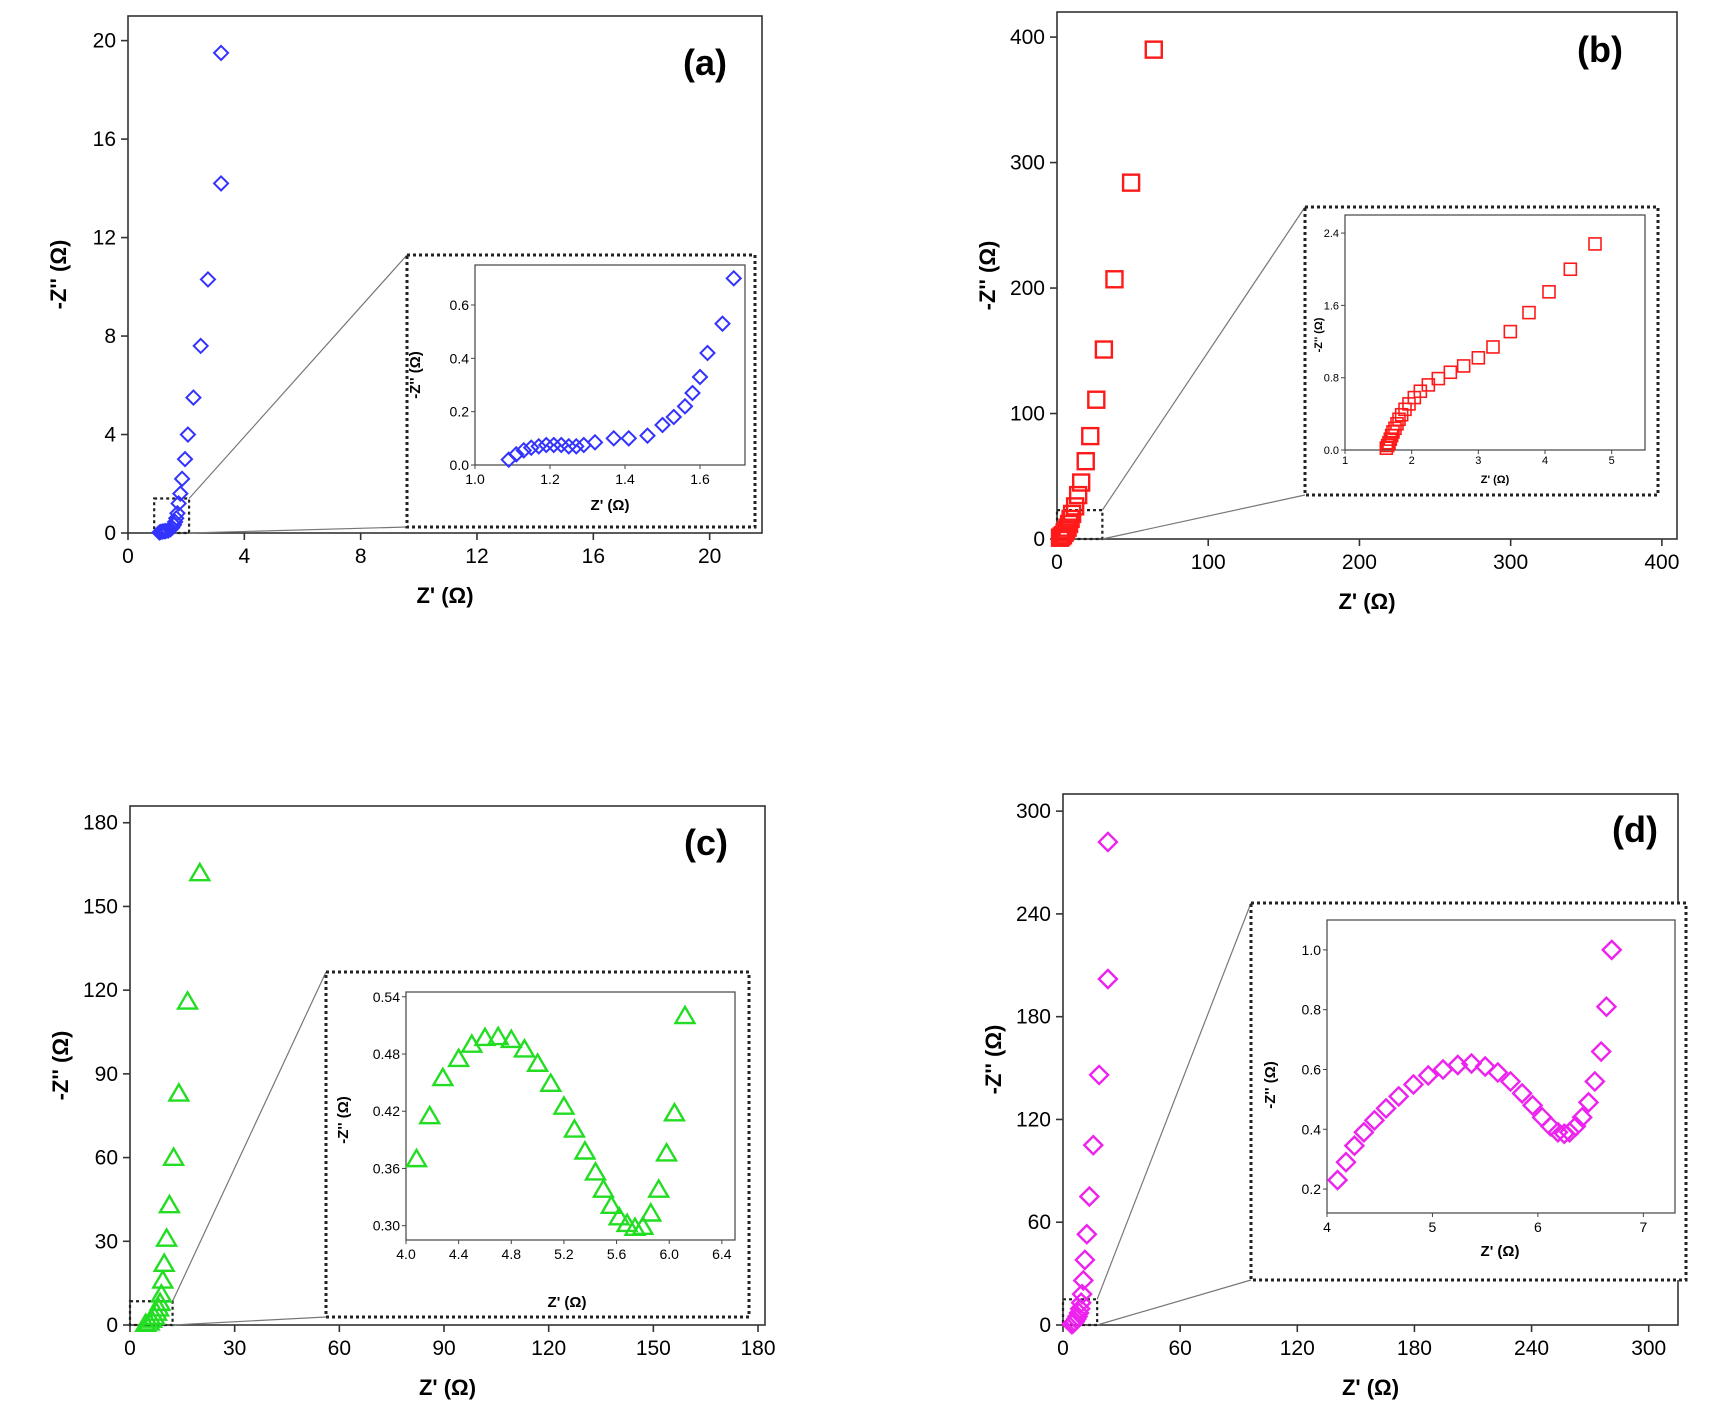 The width and height of the screenshot is (1711, 1423). Describe the element at coordinates (386, 1054) in the screenshot. I see `inset-y-tick-label: 0.48` at that location.